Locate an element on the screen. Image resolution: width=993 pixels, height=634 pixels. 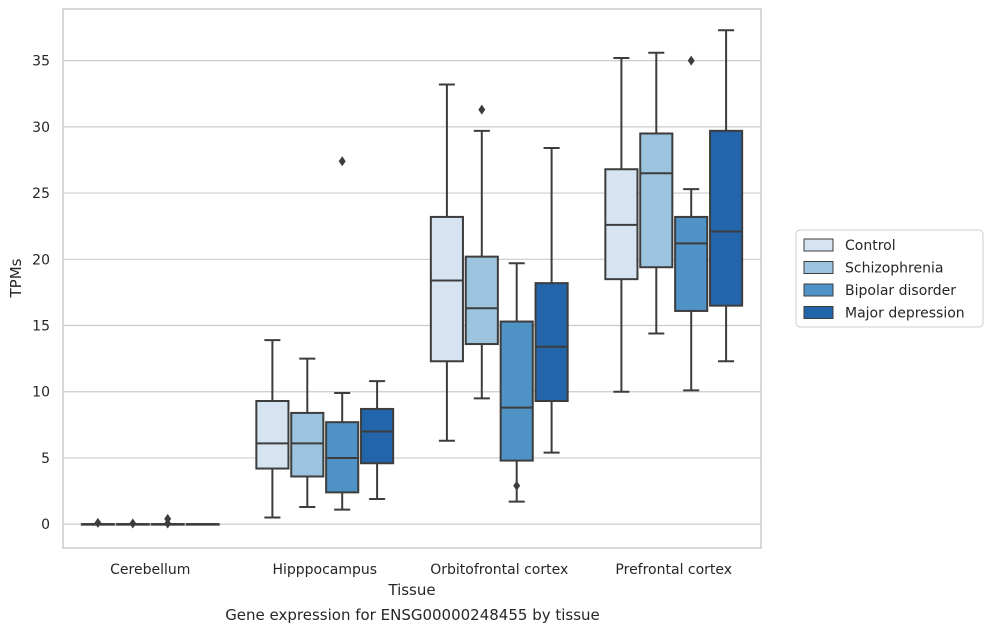
y-axis-label: TPMs is located at coordinates (16, 278).